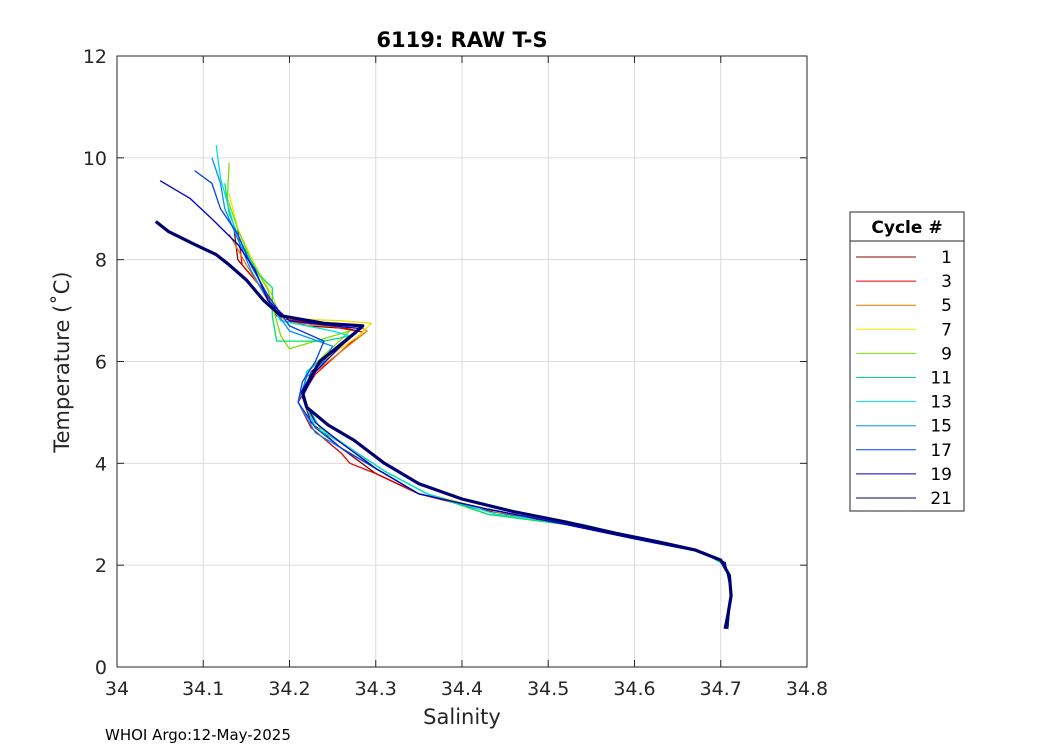  What do you see at coordinates (117, 689) in the screenshot?
I see `x-tick-label: 34` at bounding box center [117, 689].